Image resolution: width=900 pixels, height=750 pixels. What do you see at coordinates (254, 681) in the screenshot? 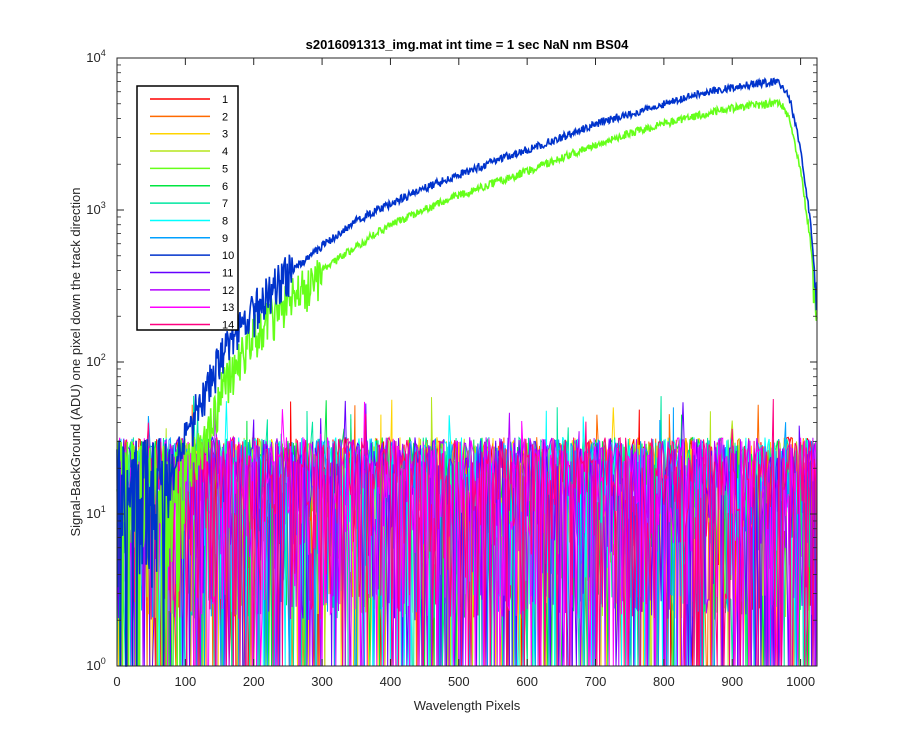
I see `x-tick-label: 200` at bounding box center [254, 681].